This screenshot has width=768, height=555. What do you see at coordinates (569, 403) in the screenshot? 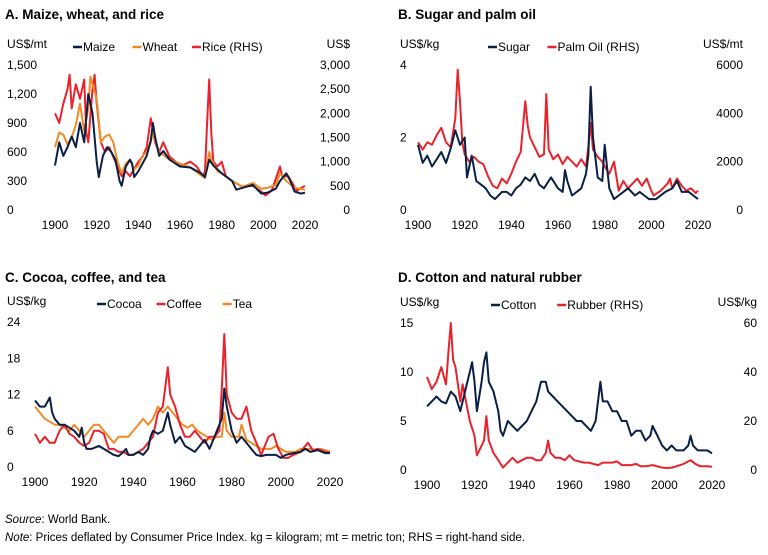
I see `panel-d-series-cotton` at bounding box center [569, 403].